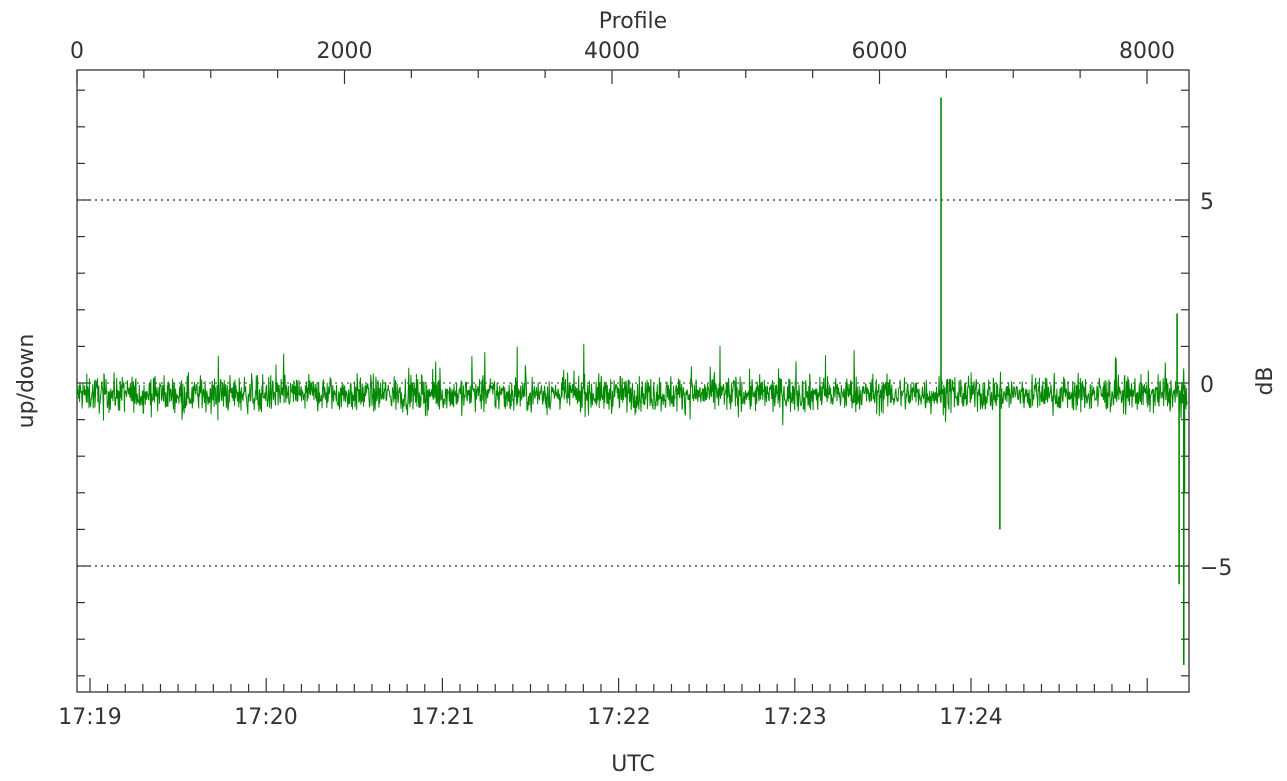 Image resolution: width=1287 pixels, height=781 pixels. Describe the element at coordinates (1216, 568) in the screenshot. I see `y2-tick-label: −5` at that location.